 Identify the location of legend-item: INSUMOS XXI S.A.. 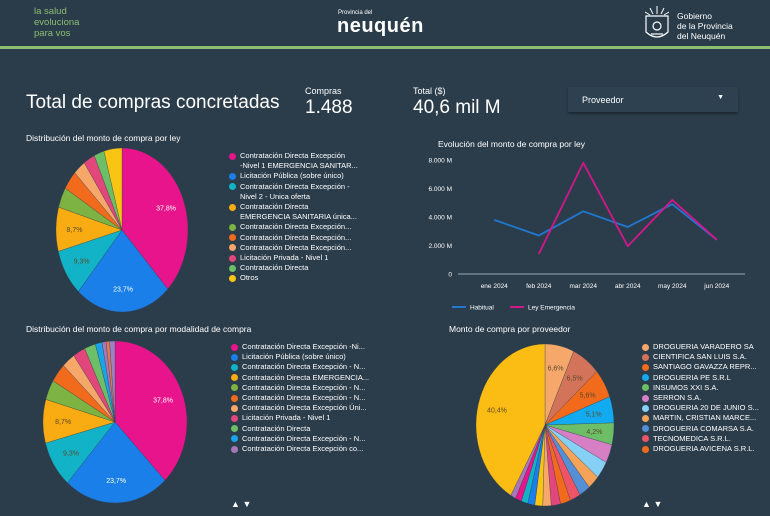
(700, 388).